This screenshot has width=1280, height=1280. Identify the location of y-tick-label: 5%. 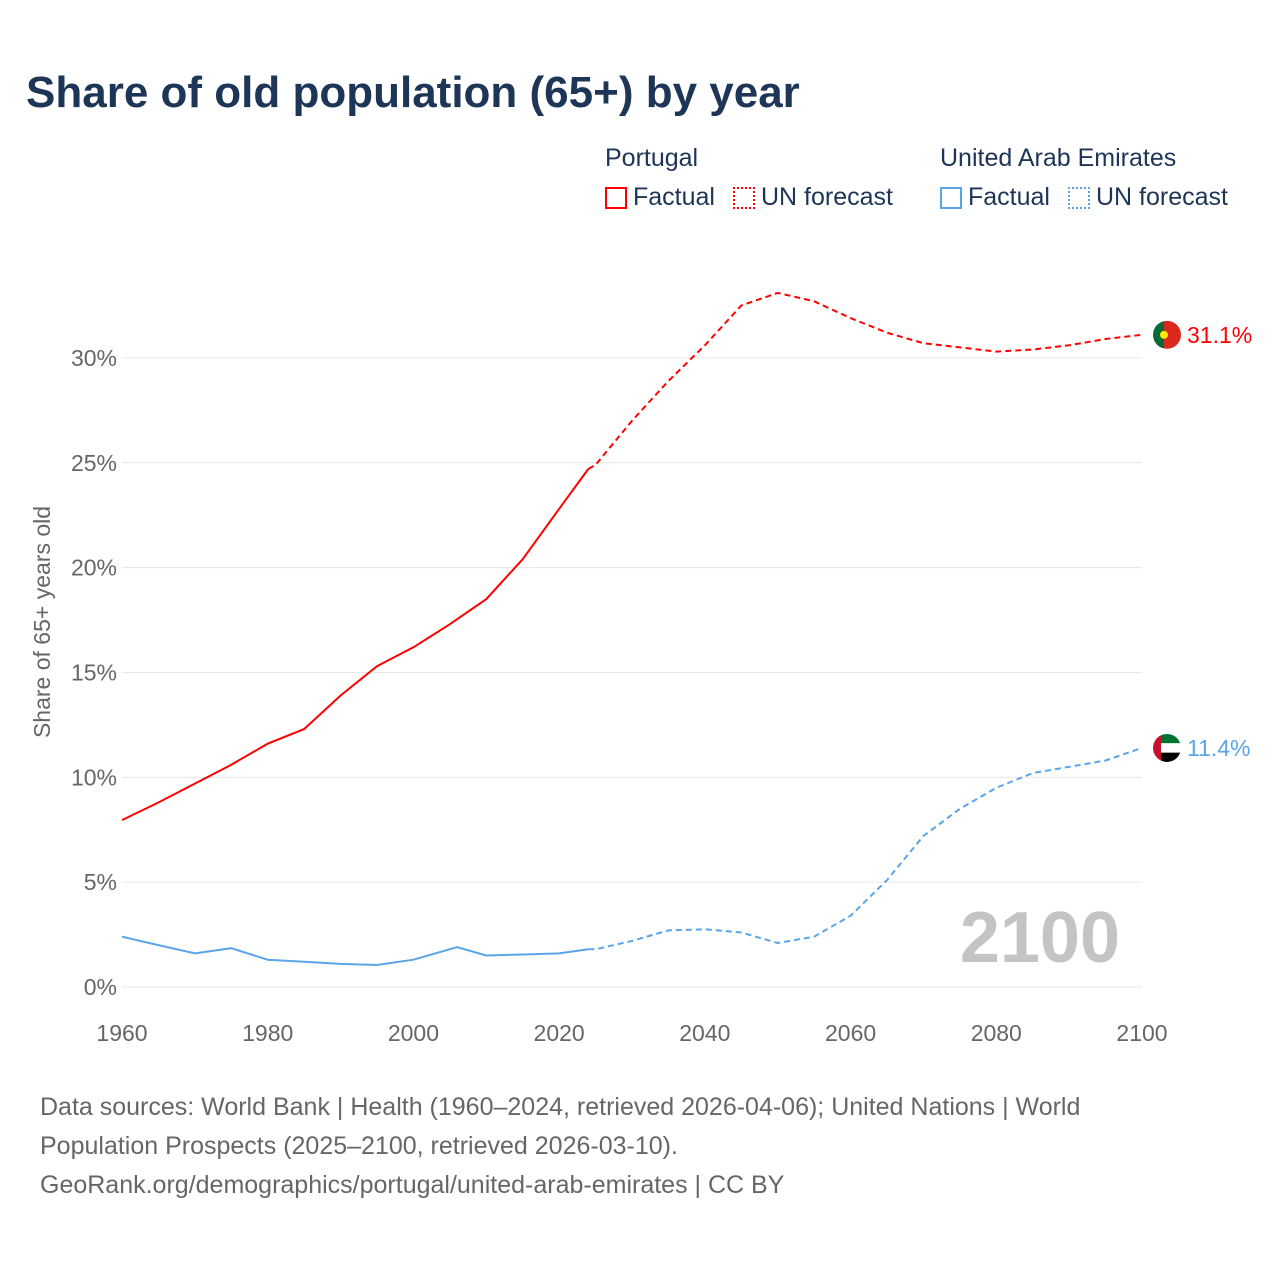
(100, 882).